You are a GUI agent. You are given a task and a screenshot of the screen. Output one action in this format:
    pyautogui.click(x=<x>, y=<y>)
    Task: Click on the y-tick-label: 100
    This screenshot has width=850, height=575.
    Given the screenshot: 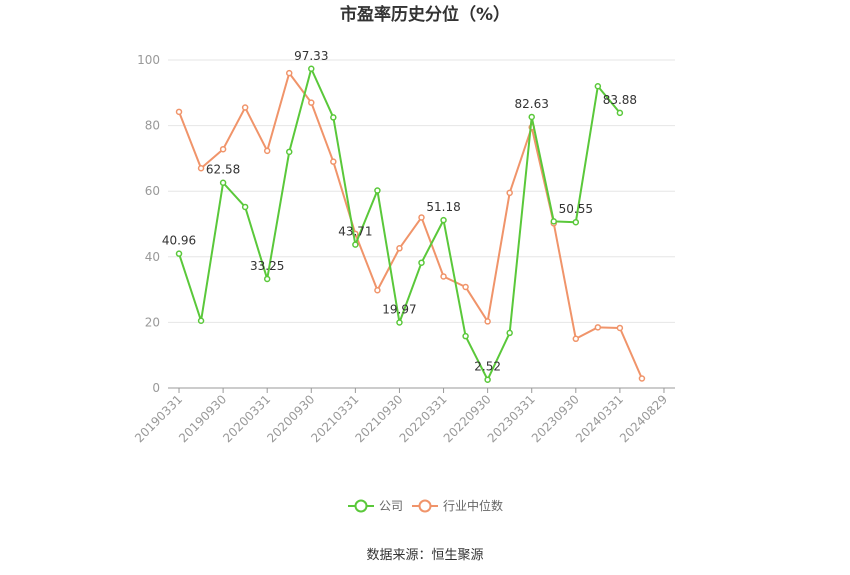 What is the action you would take?
    pyautogui.click(x=148, y=60)
    